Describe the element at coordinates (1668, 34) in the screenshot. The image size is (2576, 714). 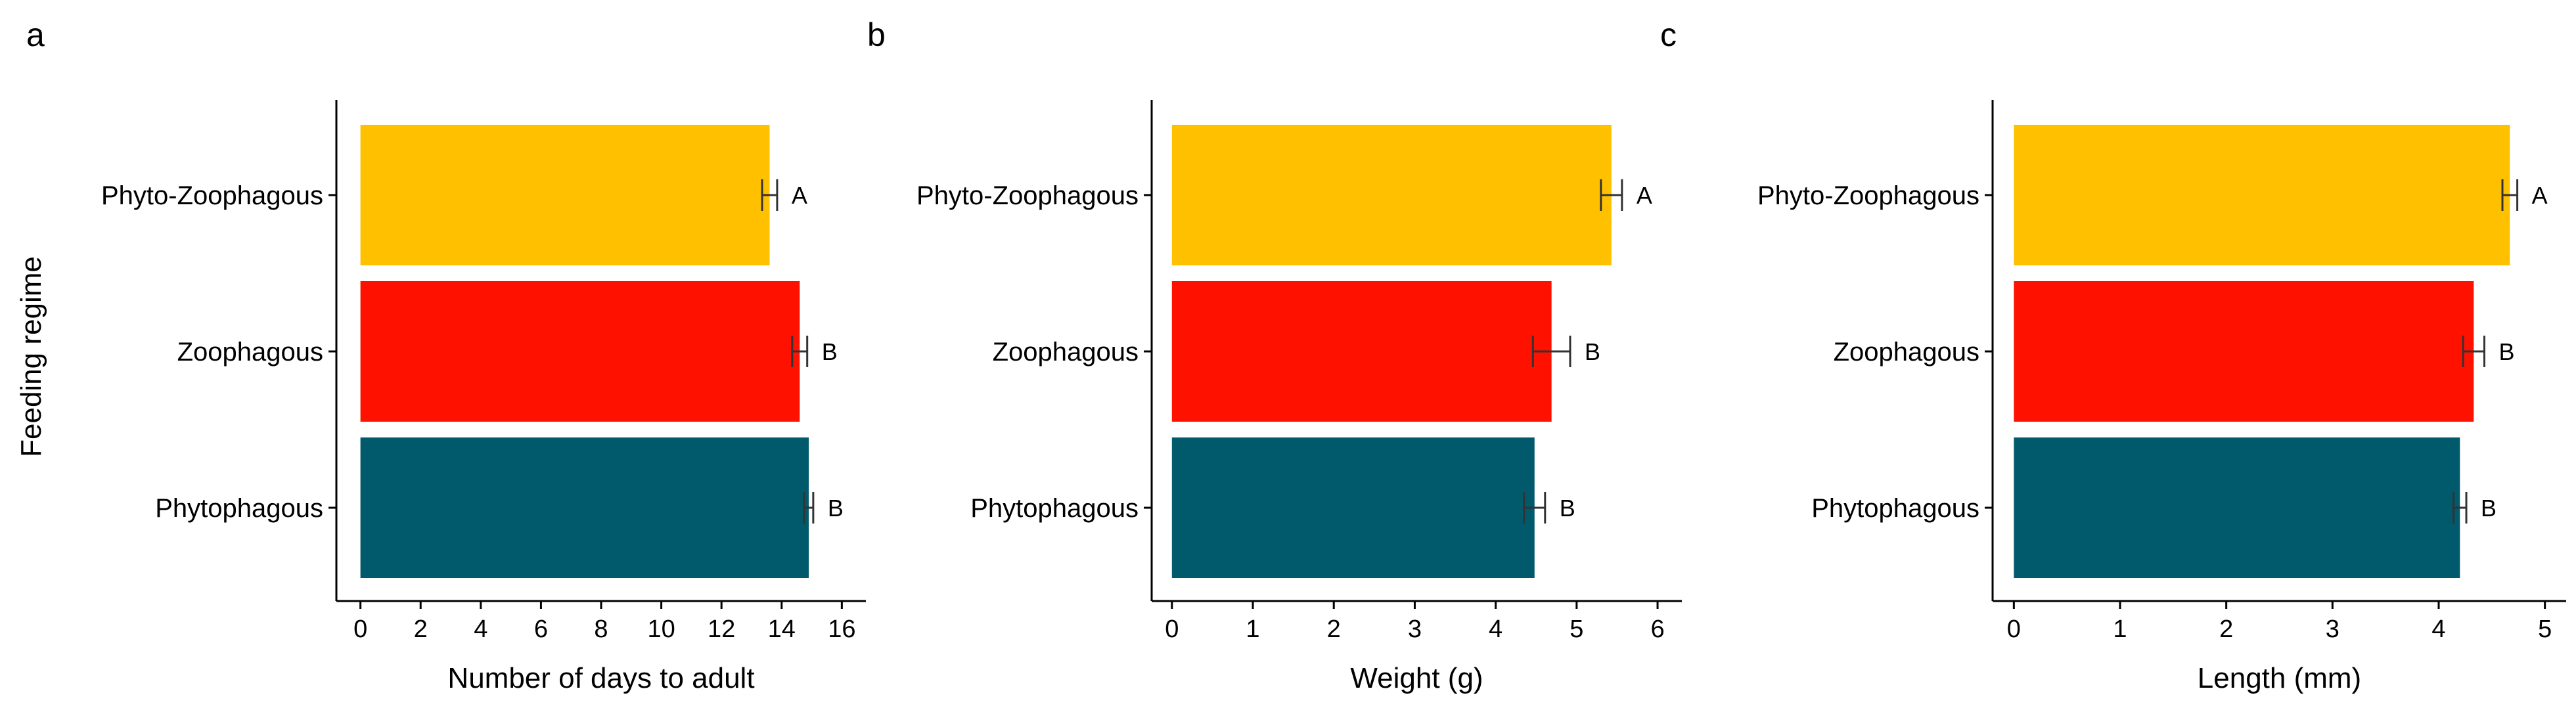
I see `panel-label: c` at that location.